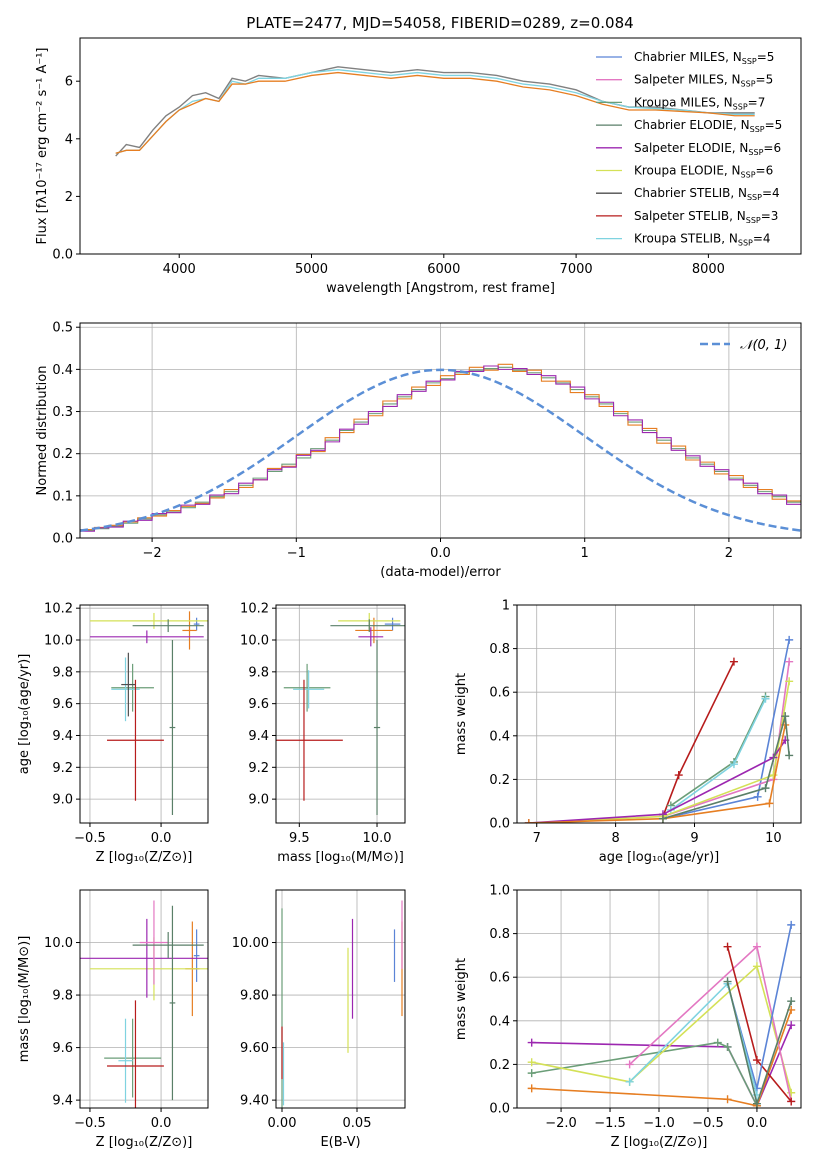 This screenshot has height=1170, width=819. I want to click on mass_vs_ebv-plot-area, so click(342, 1004).